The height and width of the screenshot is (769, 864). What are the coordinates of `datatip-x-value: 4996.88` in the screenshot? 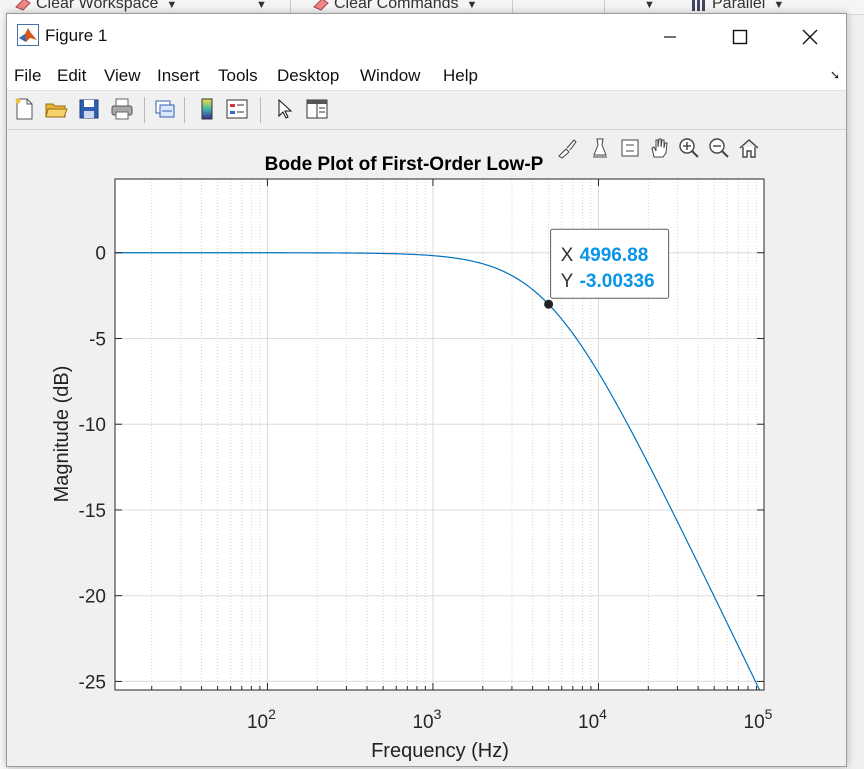 It's located at (614, 255).